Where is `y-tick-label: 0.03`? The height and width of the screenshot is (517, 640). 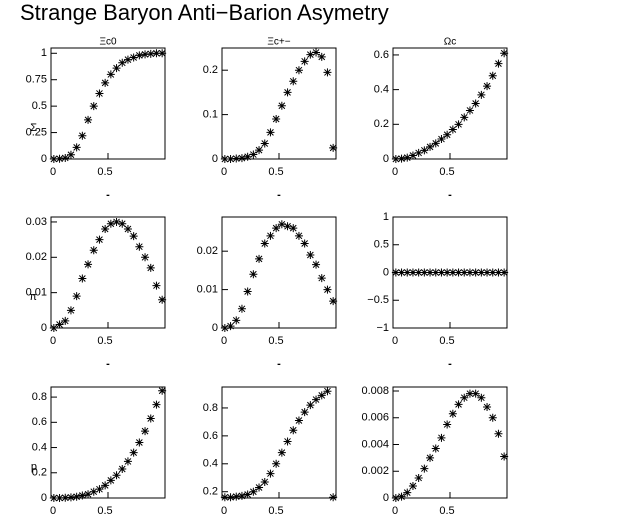
y-tick-label: 0.03 is located at coordinates (36, 222).